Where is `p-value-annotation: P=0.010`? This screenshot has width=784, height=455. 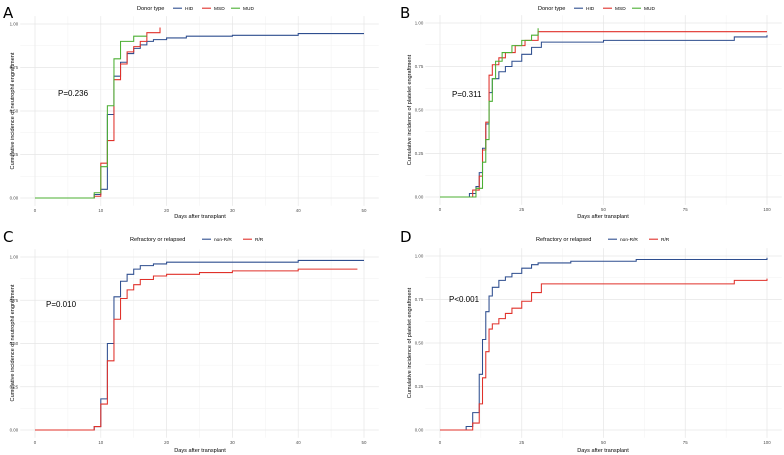
p-value-annotation: P=0.010 is located at coordinates (61, 304).